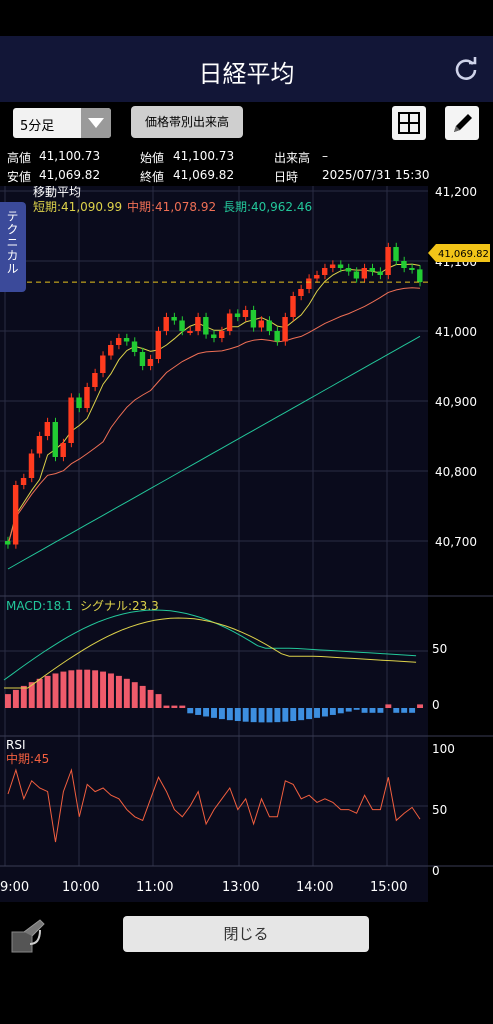 This screenshot has height=1024, width=493. What do you see at coordinates (70, 175) in the screenshot?
I see `low-value: 41,069.82` at bounding box center [70, 175].